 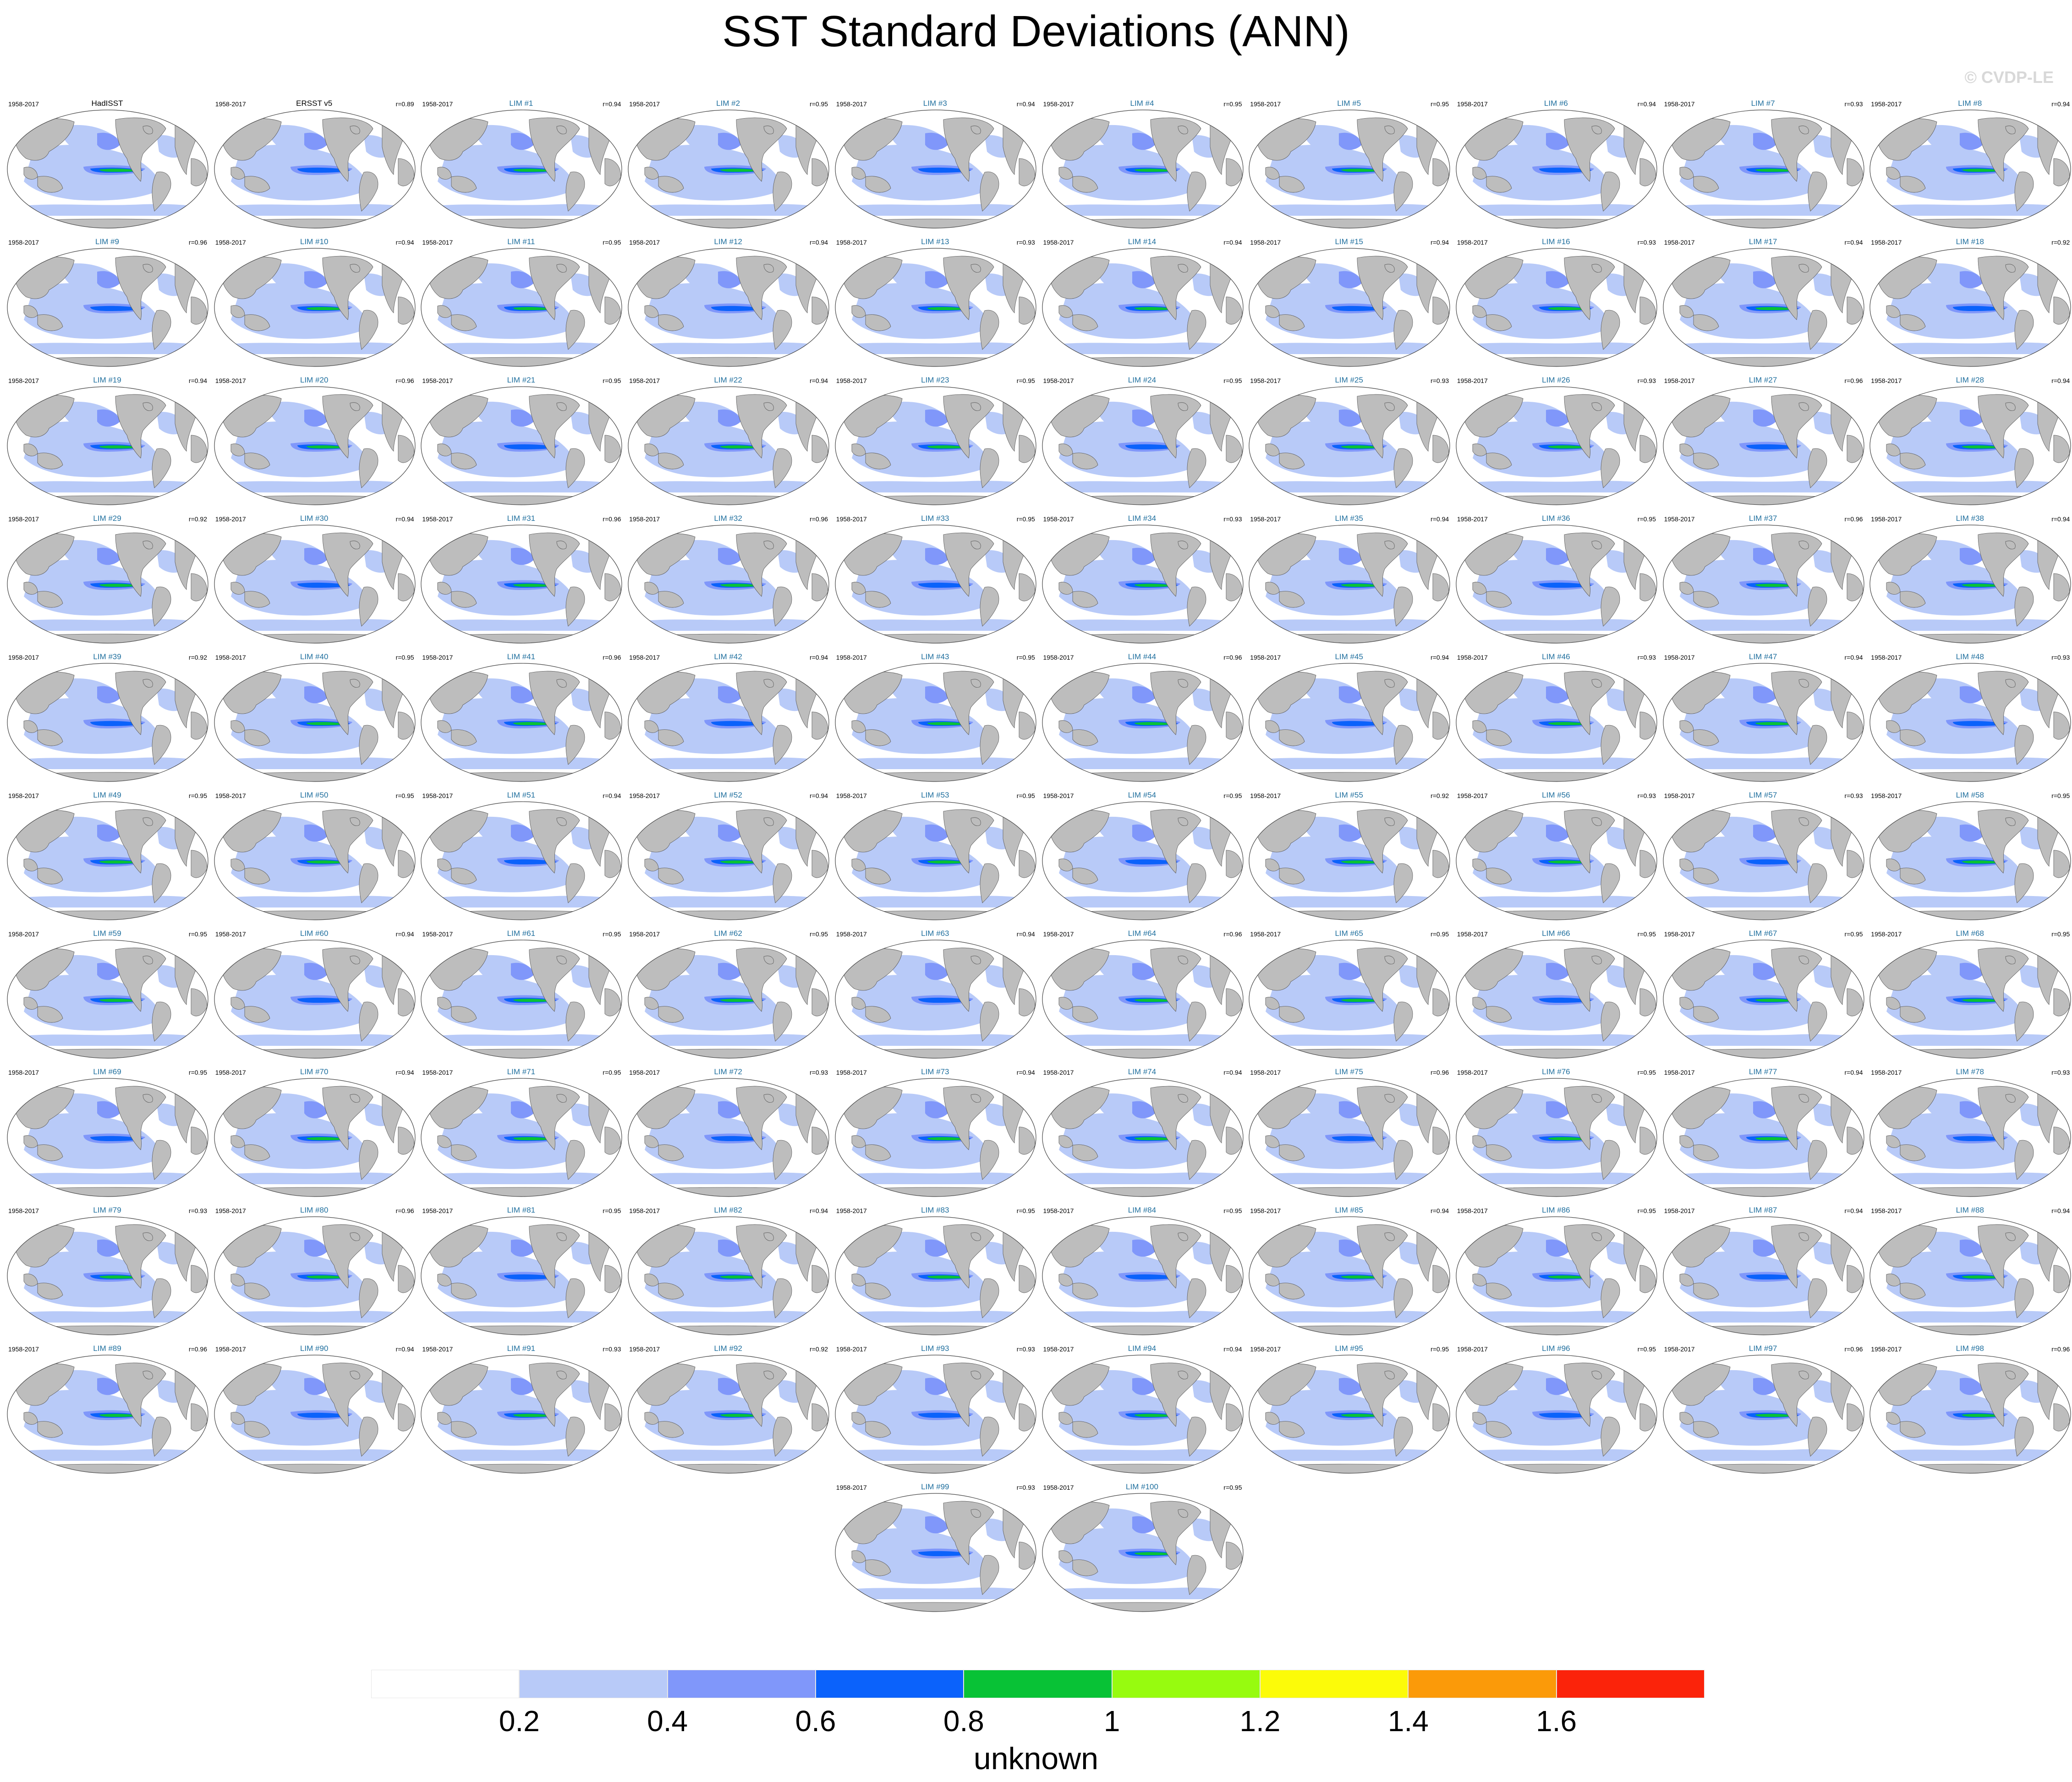 I want to click on map-panel: 1958-2017 LIM #8 r=0.94, so click(x=1969, y=164).